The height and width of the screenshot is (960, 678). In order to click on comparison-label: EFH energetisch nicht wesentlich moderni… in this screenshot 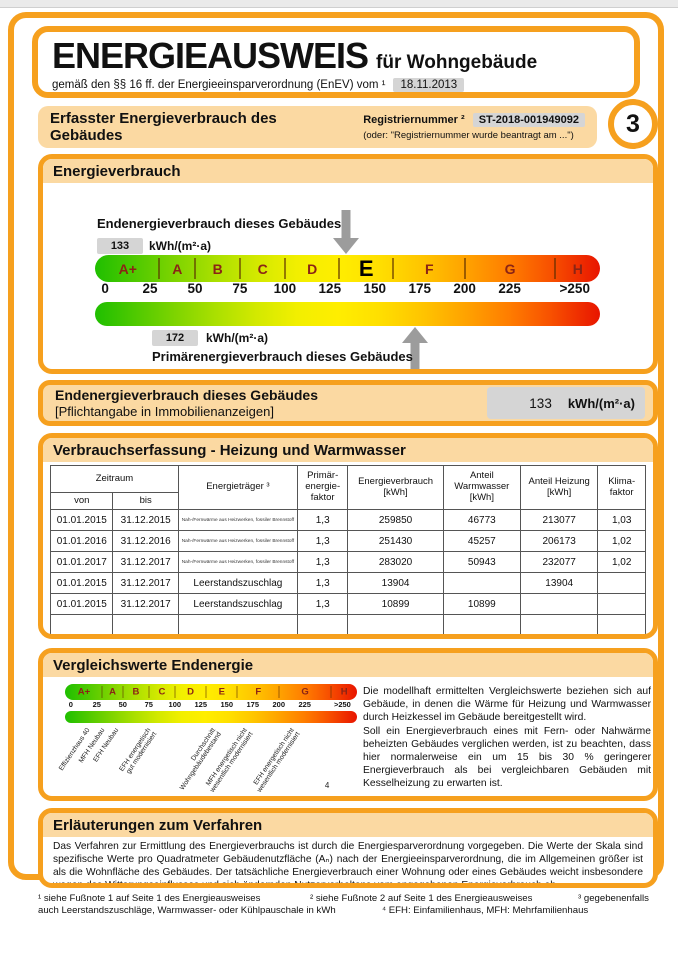, I will do `click(277, 760)`.